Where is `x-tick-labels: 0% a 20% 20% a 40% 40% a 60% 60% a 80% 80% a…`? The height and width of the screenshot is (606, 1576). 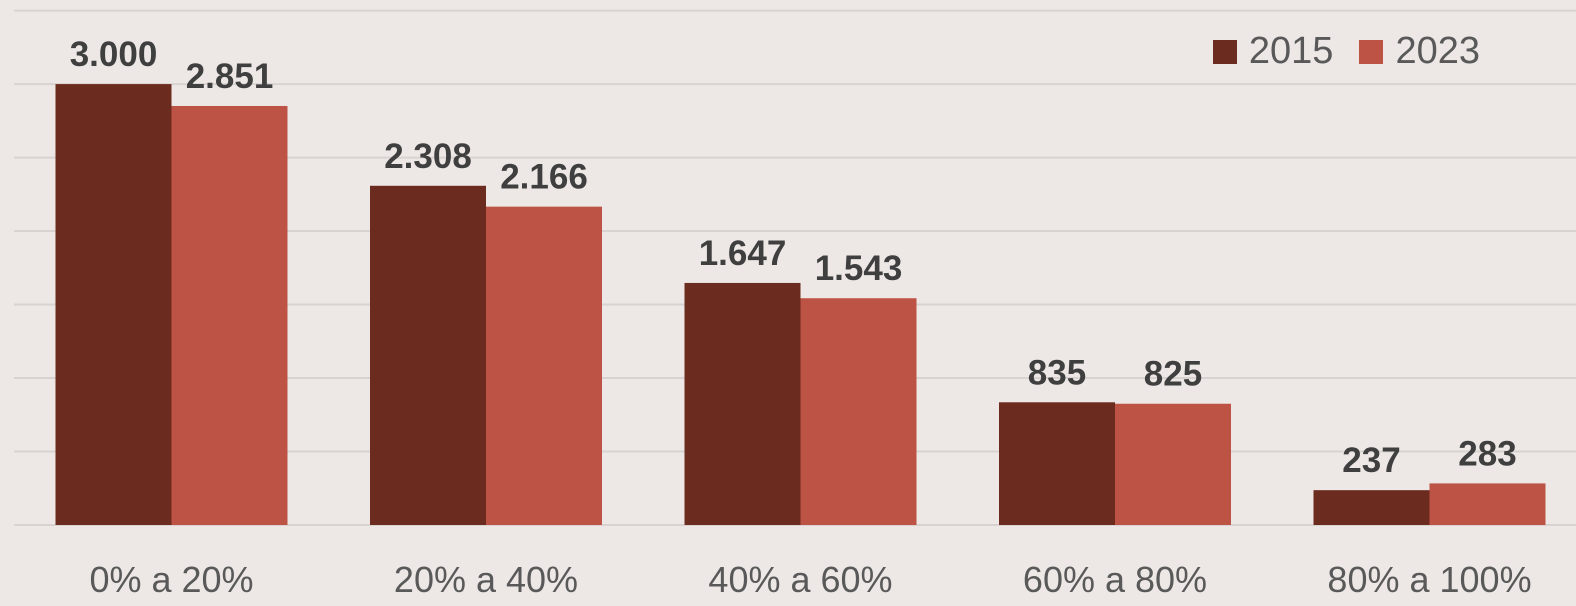 x-tick-labels: 0% a 20% 20% a 40% 40% a 60% 60% a 80% 80% a… is located at coordinates (810, 579).